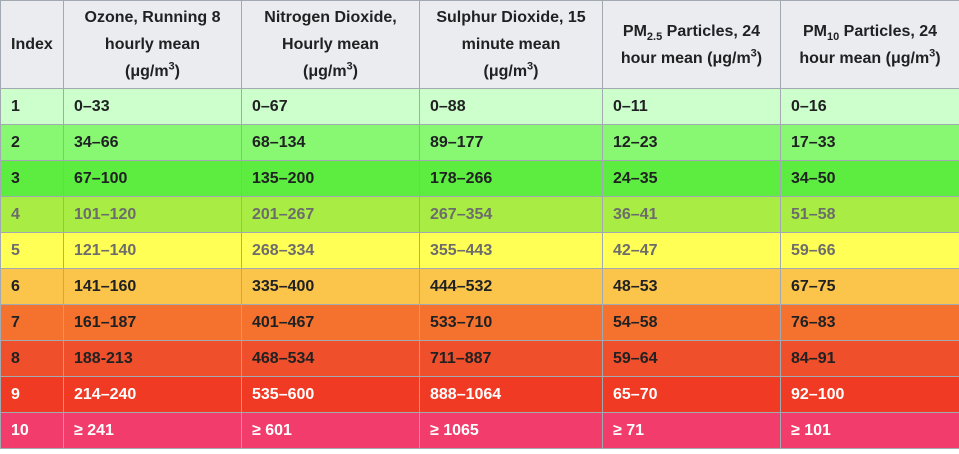 The width and height of the screenshot is (959, 454). I want to click on cell-pm25: 36–41, so click(691, 214).